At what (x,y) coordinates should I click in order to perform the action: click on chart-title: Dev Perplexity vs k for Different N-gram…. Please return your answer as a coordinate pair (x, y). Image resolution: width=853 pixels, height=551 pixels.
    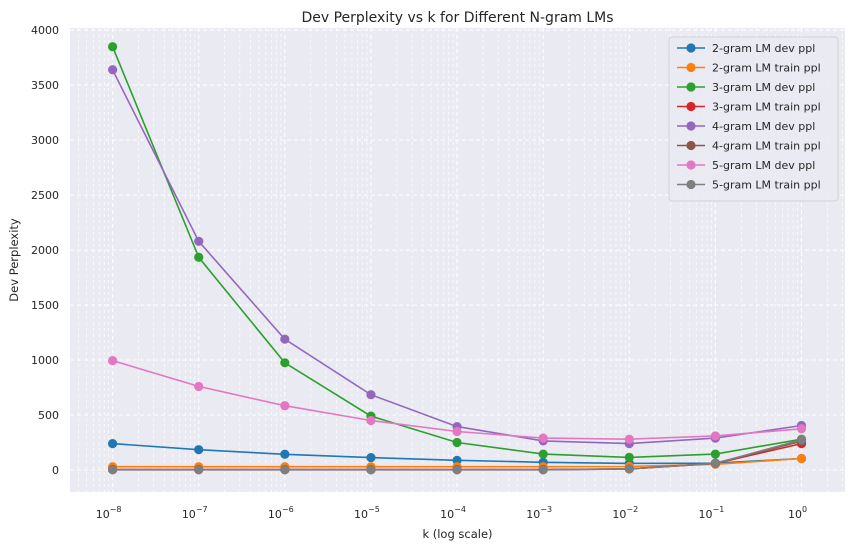
    Looking at the image, I should click on (457, 18).